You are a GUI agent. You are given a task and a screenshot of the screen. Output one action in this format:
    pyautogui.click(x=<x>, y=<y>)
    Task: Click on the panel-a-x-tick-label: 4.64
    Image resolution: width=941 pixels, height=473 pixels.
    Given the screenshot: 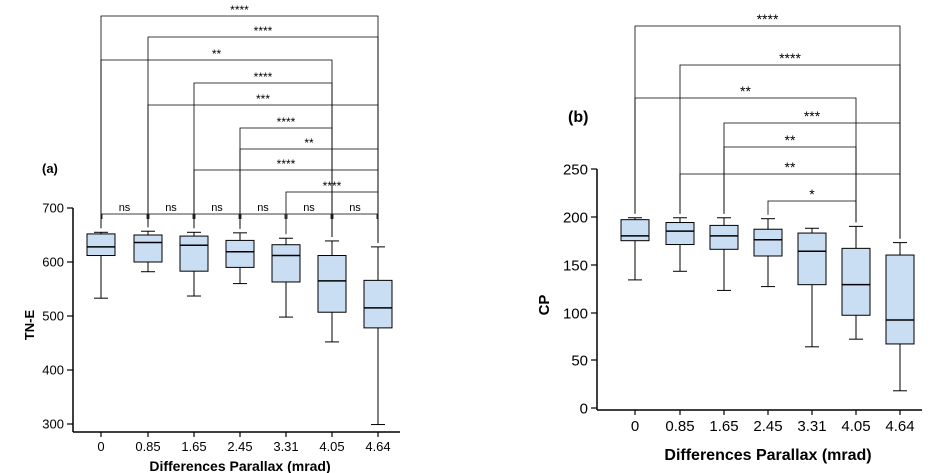 What is the action you would take?
    pyautogui.click(x=377, y=446)
    